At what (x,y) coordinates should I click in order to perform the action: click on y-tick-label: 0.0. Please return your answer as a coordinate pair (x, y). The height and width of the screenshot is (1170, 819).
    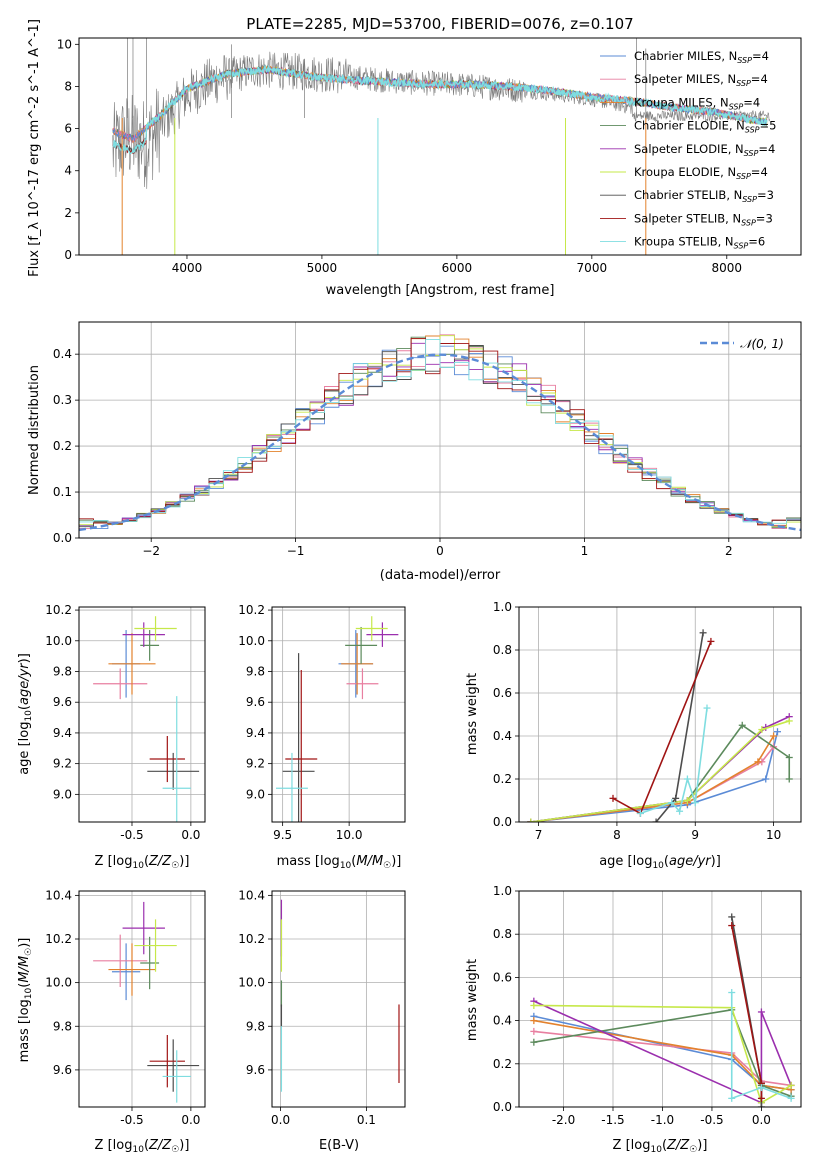
    Looking at the image, I should click on (502, 1107).